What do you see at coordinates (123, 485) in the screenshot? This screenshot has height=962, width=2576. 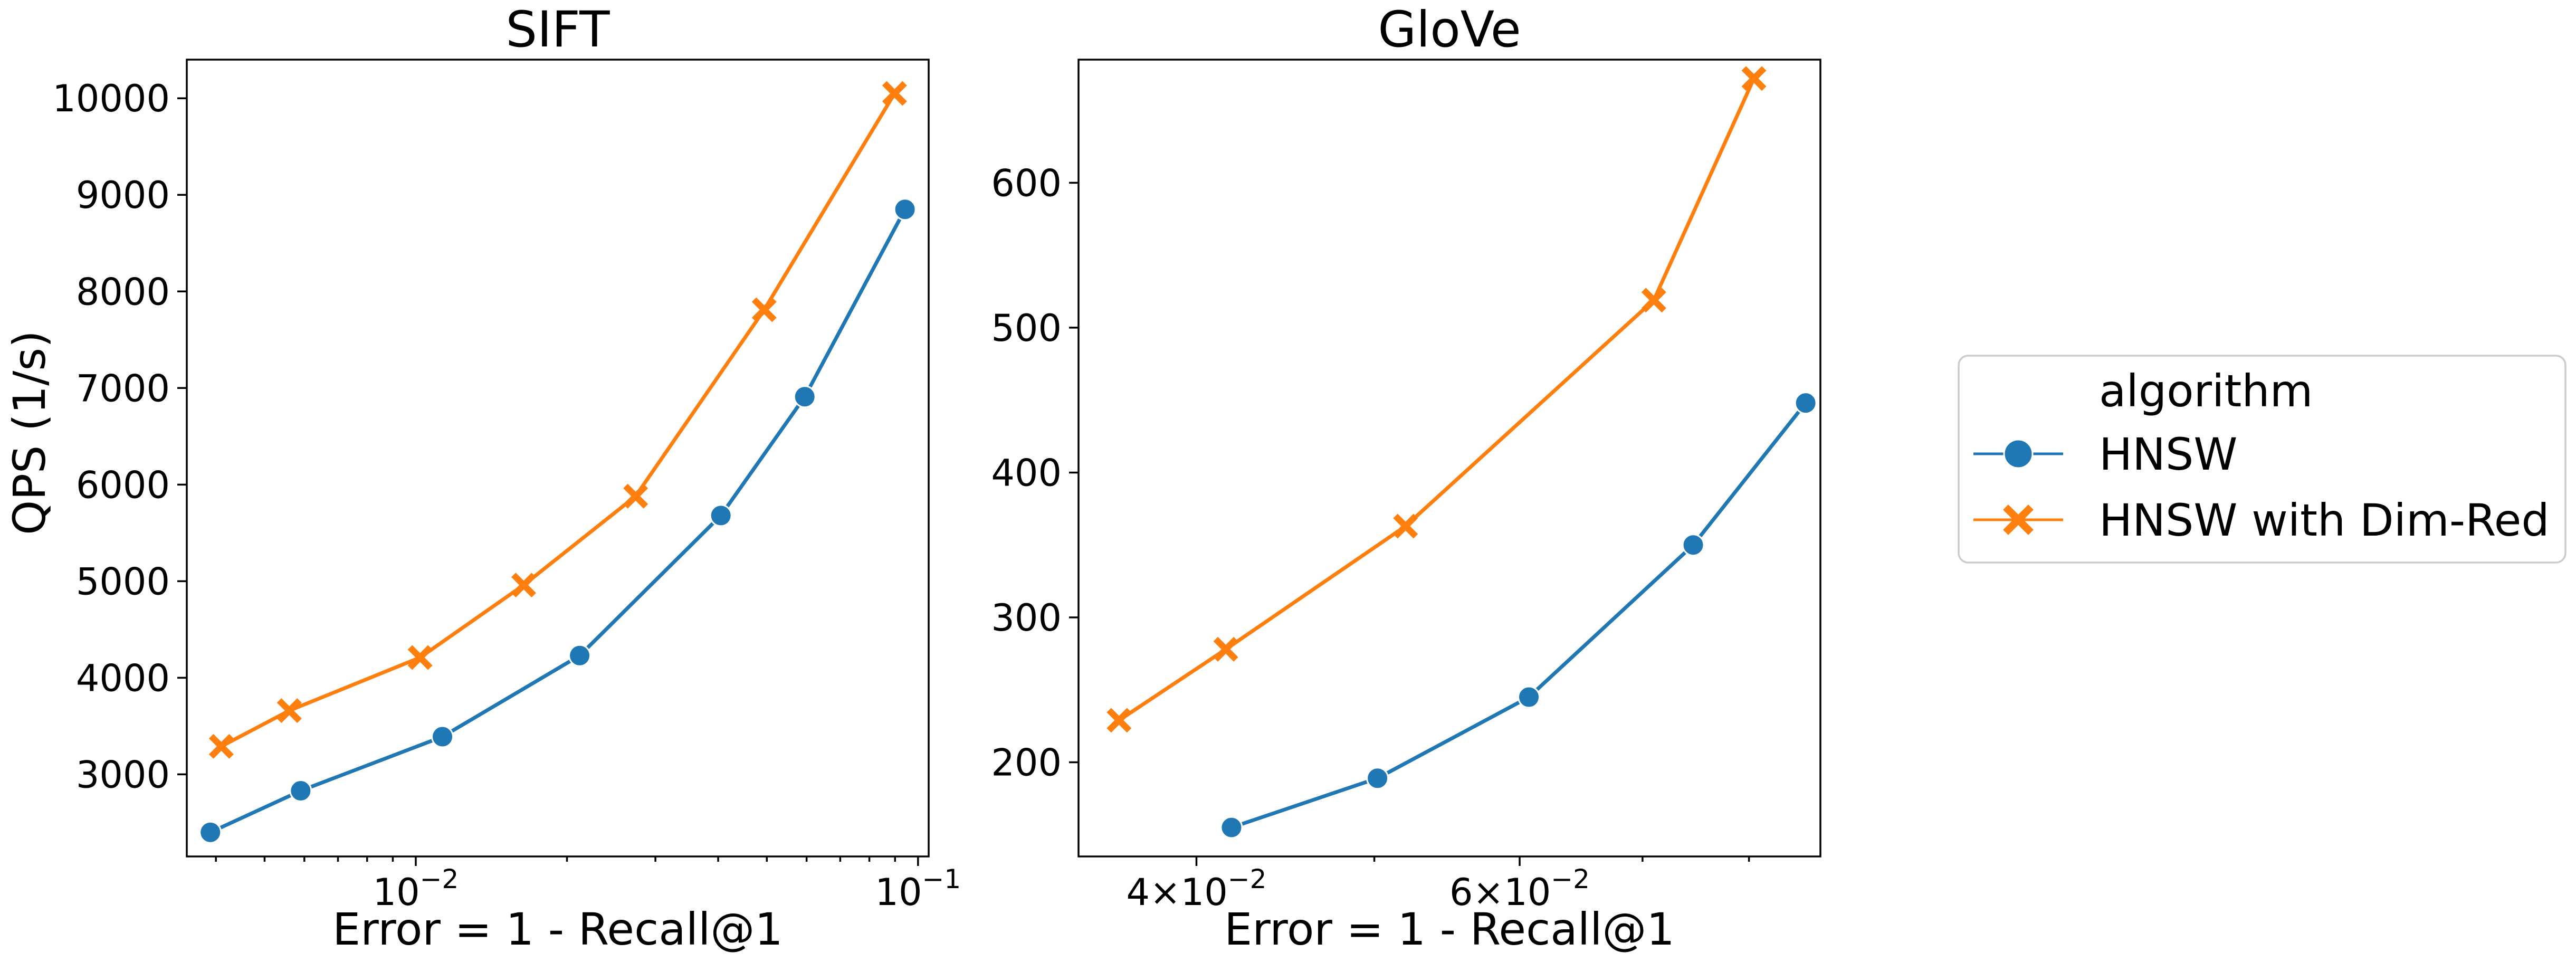 I see `y-tick-label: 6000` at bounding box center [123, 485].